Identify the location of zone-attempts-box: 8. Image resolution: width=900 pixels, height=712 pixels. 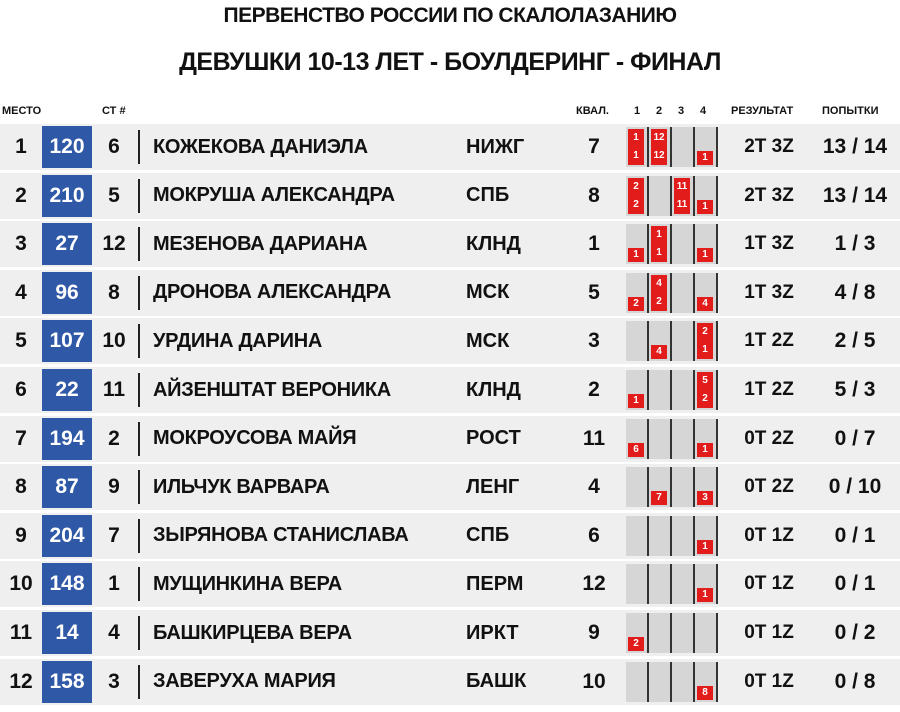
(705, 692).